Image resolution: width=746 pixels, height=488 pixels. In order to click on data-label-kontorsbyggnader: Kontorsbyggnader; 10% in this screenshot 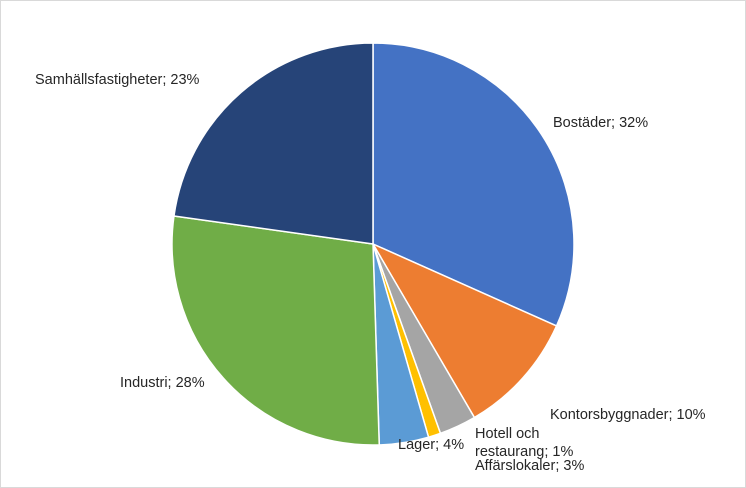, I will do `click(628, 415)`.